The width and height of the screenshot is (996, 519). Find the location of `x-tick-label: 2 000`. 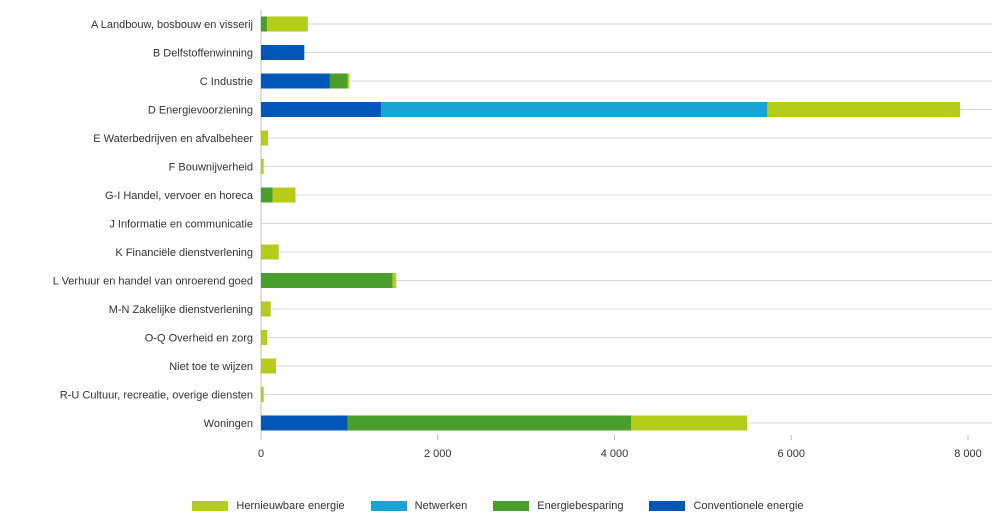

x-tick-label: 2 000 is located at coordinates (438, 454).